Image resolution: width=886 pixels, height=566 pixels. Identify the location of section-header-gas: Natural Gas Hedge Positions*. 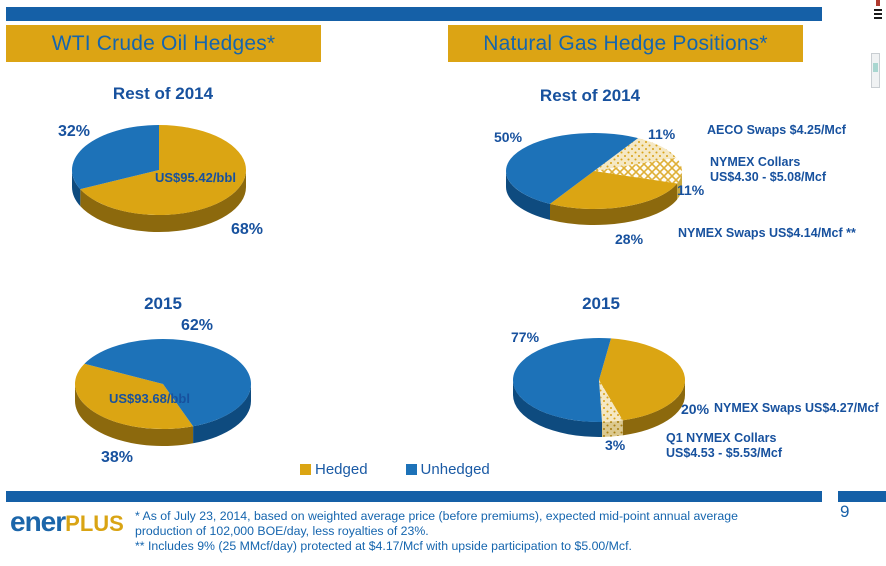
(625, 43).